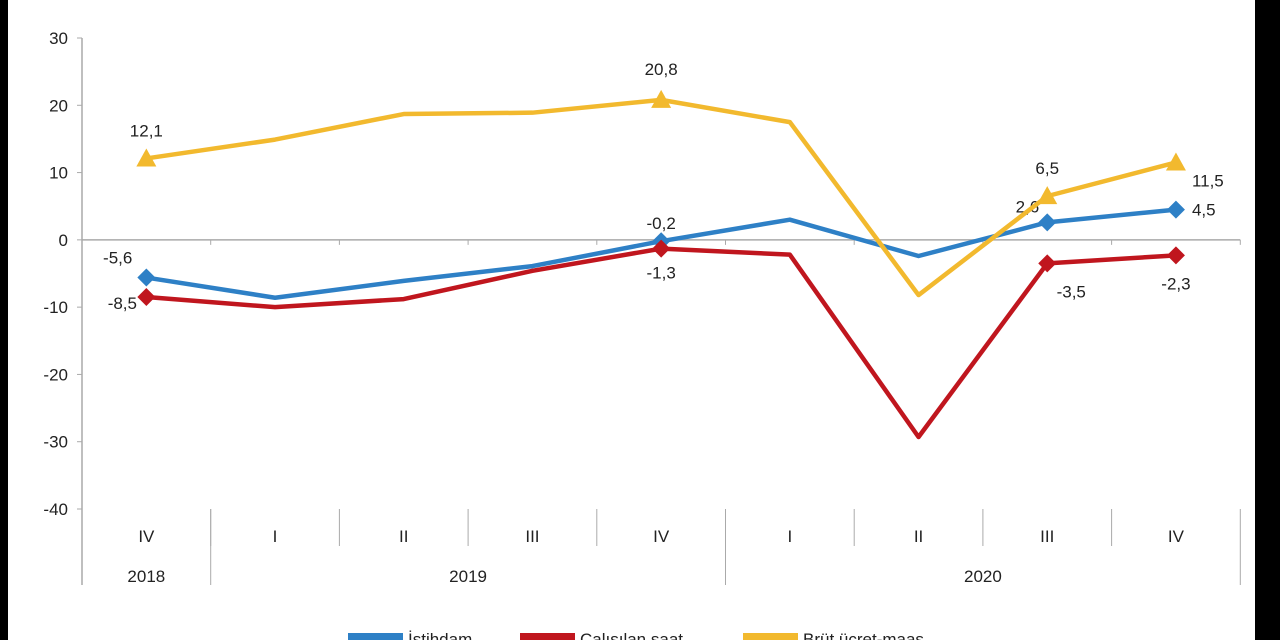 The width and height of the screenshot is (1280, 640). What do you see at coordinates (1047, 168) in the screenshot?
I see `data-label: 6,5` at bounding box center [1047, 168].